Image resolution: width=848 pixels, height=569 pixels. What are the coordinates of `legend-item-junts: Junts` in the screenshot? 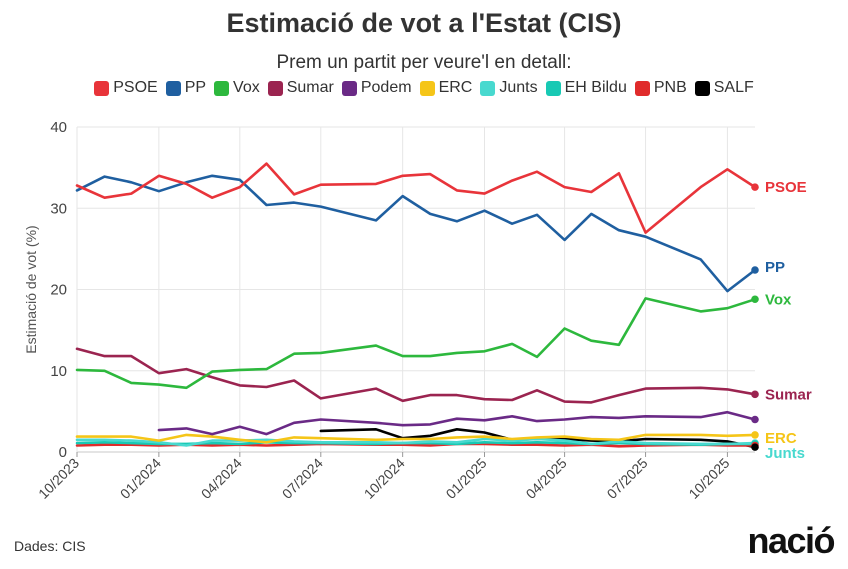 It's located at (509, 88).